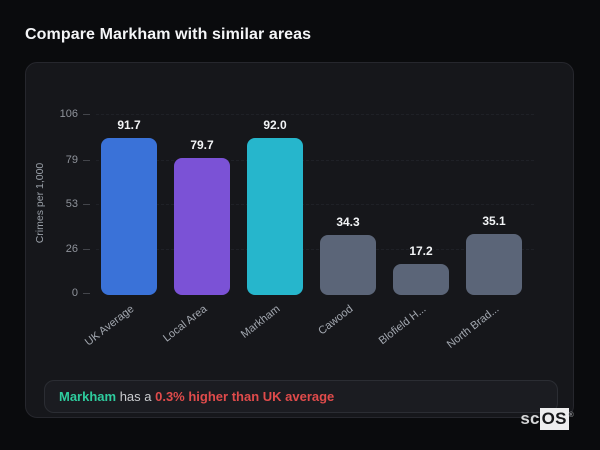  What do you see at coordinates (494, 220) in the screenshot?
I see `bar-value-label: 35.1` at bounding box center [494, 220].